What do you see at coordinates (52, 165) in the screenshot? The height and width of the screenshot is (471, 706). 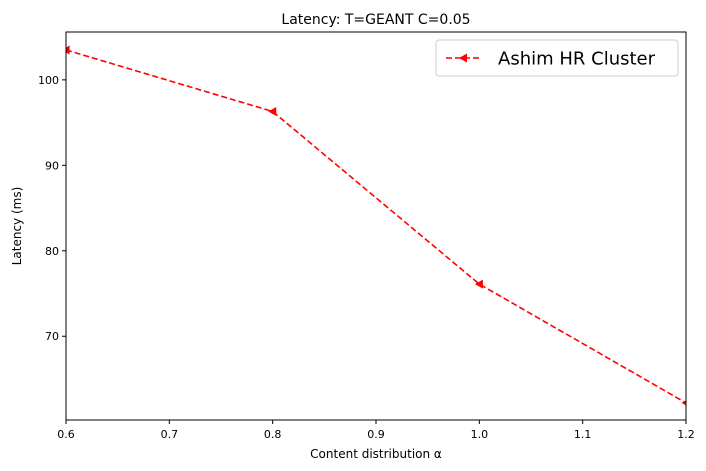 I see `y-tick-label: 90` at bounding box center [52, 165].